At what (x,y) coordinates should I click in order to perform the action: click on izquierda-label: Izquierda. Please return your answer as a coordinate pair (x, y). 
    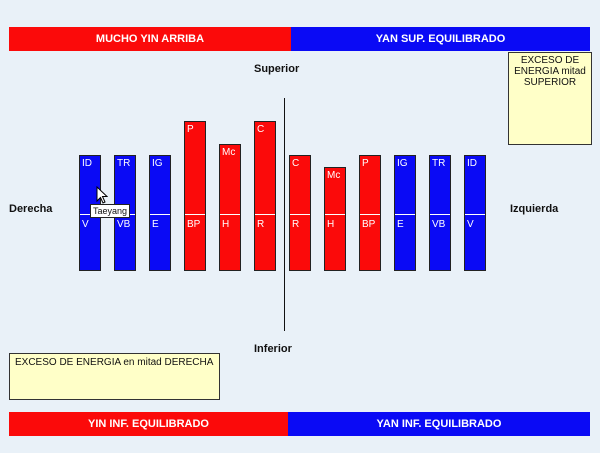
    Looking at the image, I should click on (534, 209).